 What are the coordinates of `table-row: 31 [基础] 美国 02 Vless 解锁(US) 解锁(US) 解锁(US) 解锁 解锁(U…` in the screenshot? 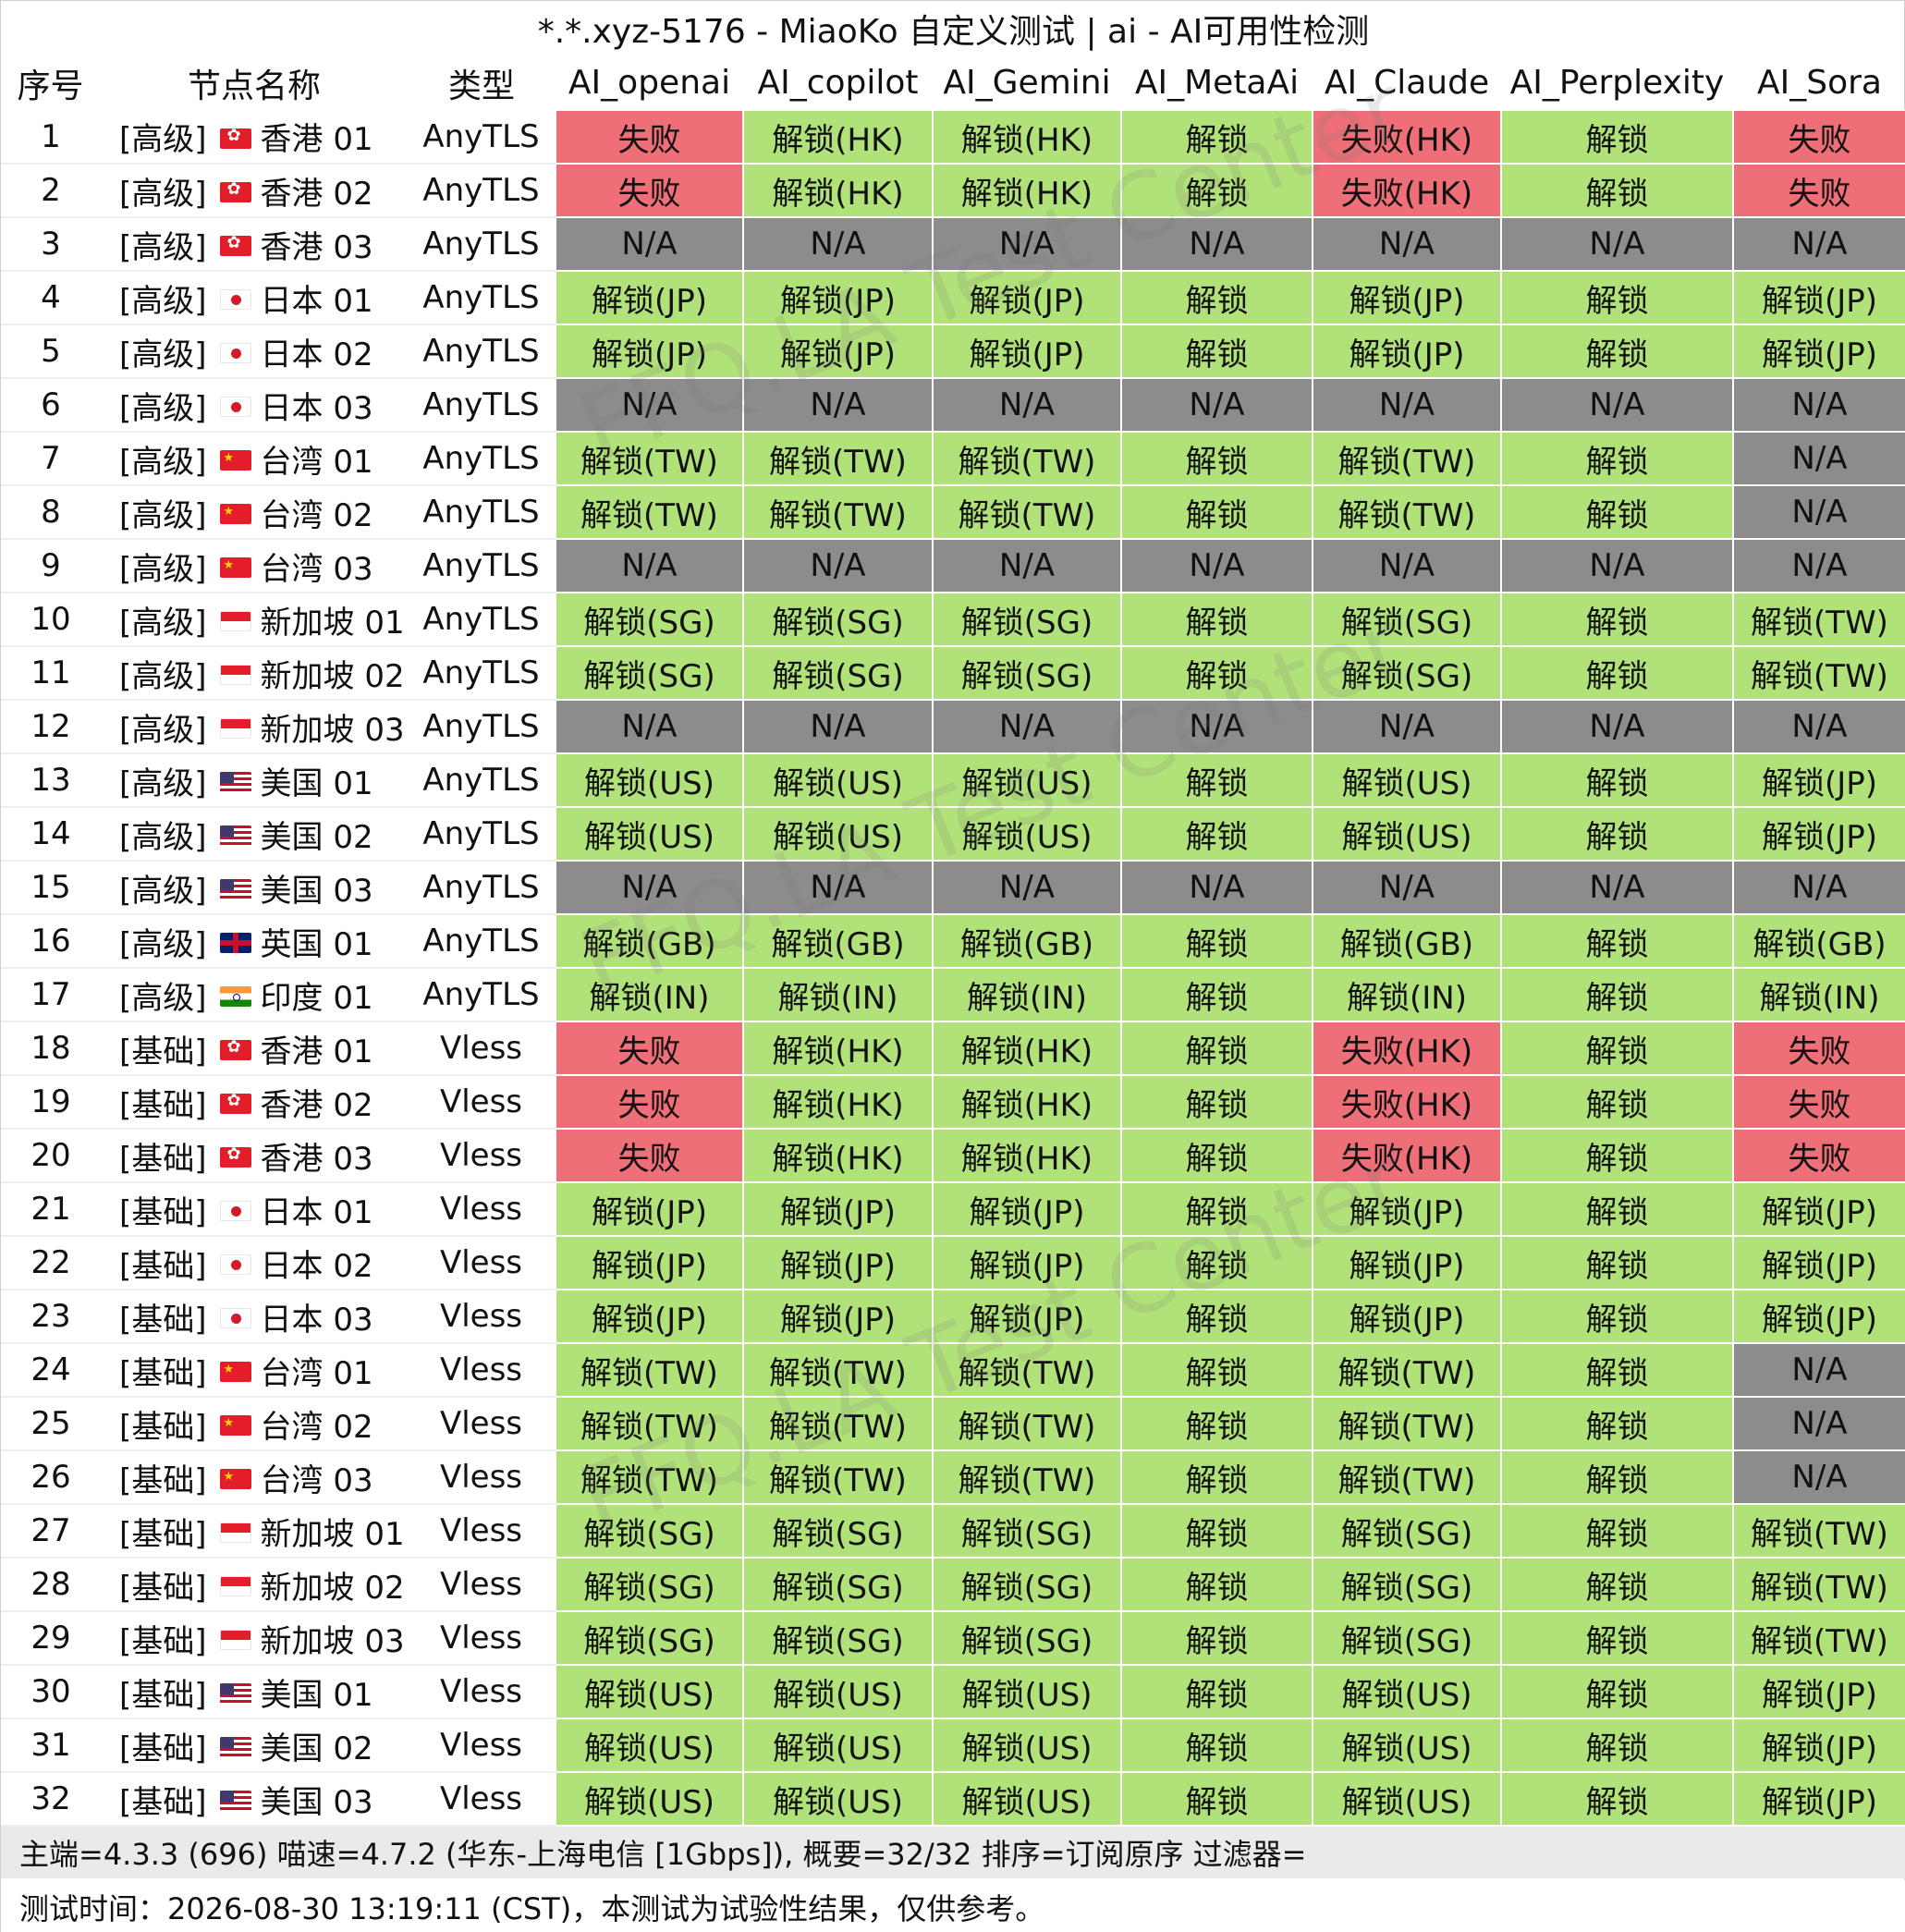 It's located at (953, 1745).